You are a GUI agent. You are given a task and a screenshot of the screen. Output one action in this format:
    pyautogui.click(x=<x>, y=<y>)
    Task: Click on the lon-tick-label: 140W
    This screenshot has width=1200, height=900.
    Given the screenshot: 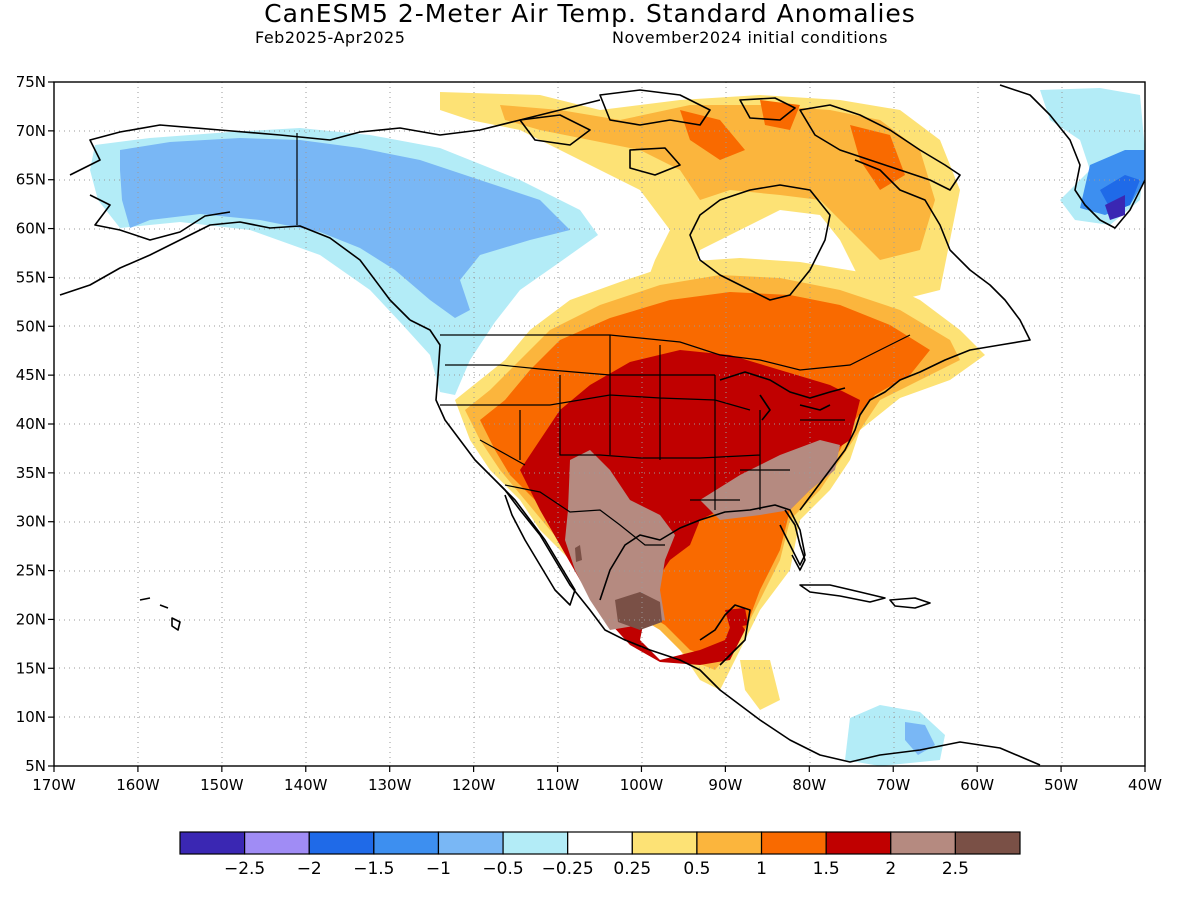 What is the action you would take?
    pyautogui.click(x=306, y=785)
    